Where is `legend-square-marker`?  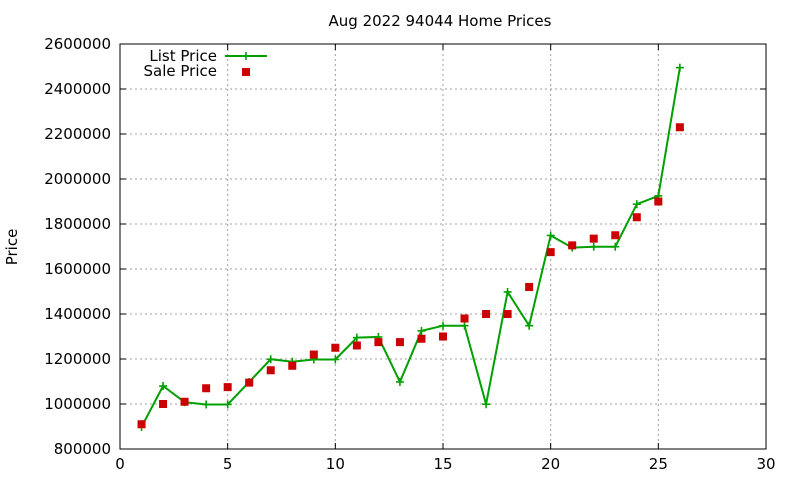
legend-square-marker is located at coordinates (246, 72).